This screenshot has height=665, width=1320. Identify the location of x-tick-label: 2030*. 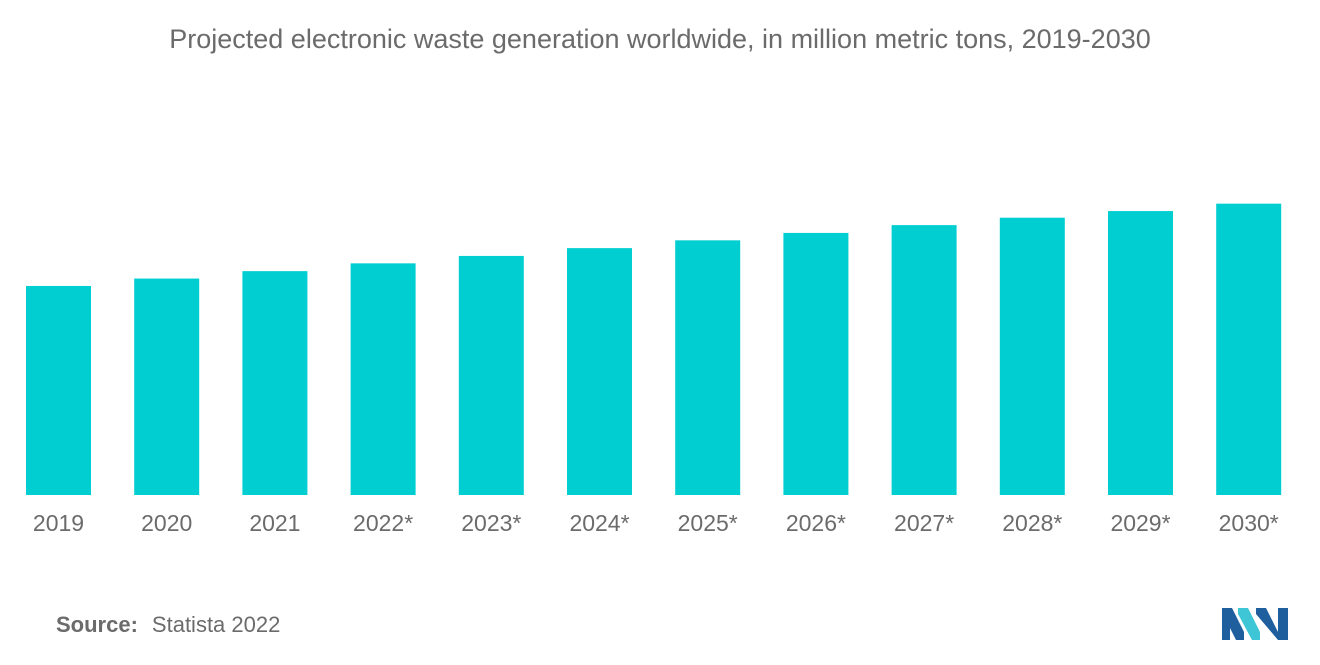
(1249, 523).